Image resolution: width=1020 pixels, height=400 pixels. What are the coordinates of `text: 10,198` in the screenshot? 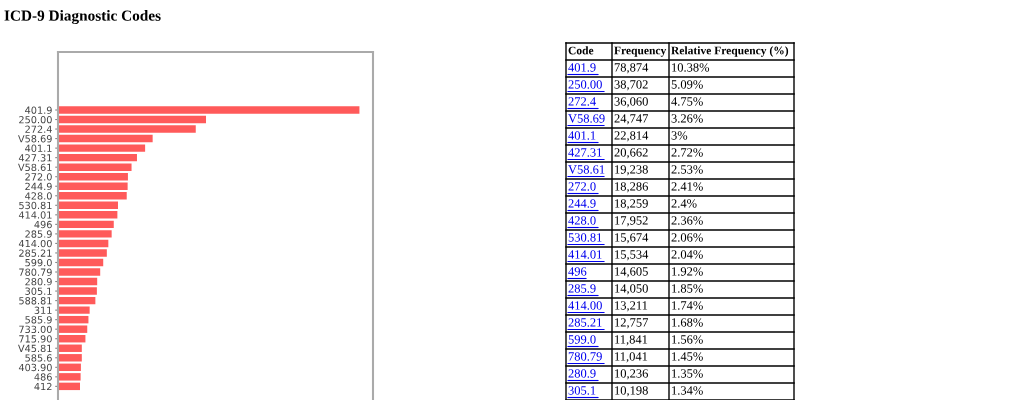 It's located at (631, 391).